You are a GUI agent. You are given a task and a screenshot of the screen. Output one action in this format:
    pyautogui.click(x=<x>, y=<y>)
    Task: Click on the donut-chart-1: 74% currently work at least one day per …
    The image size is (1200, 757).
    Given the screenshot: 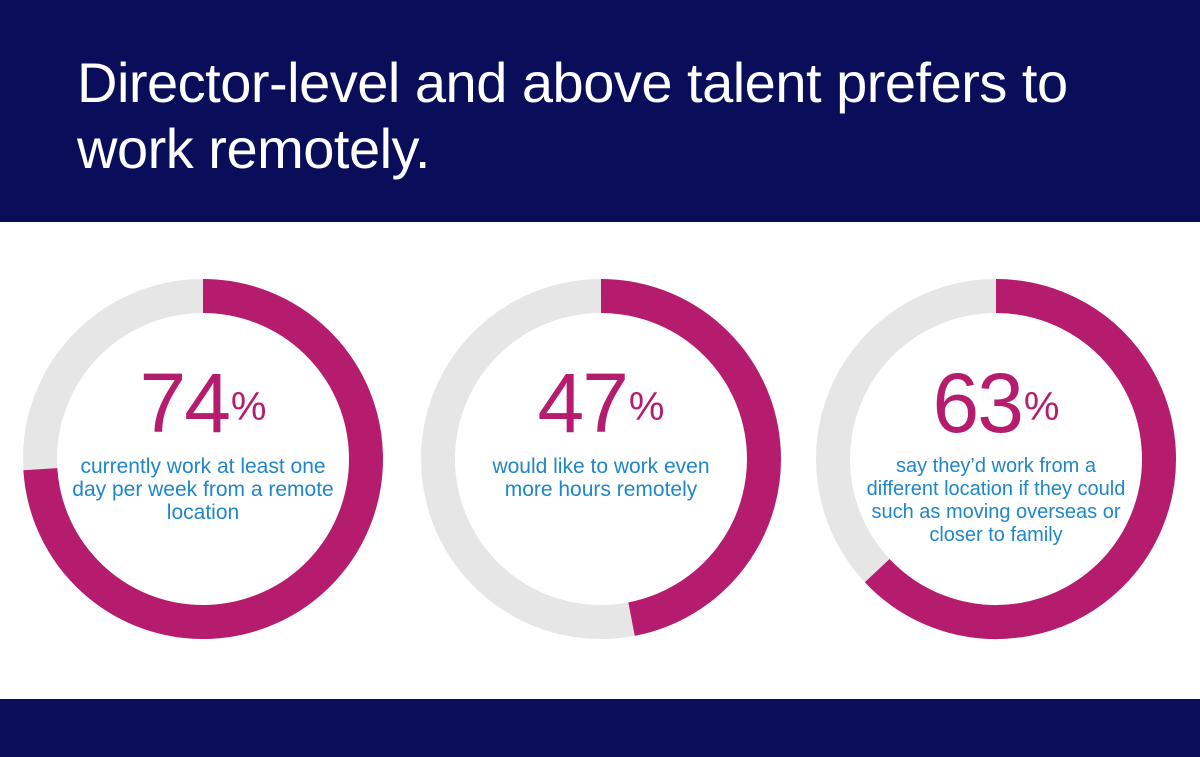 What is the action you would take?
    pyautogui.click(x=203, y=459)
    